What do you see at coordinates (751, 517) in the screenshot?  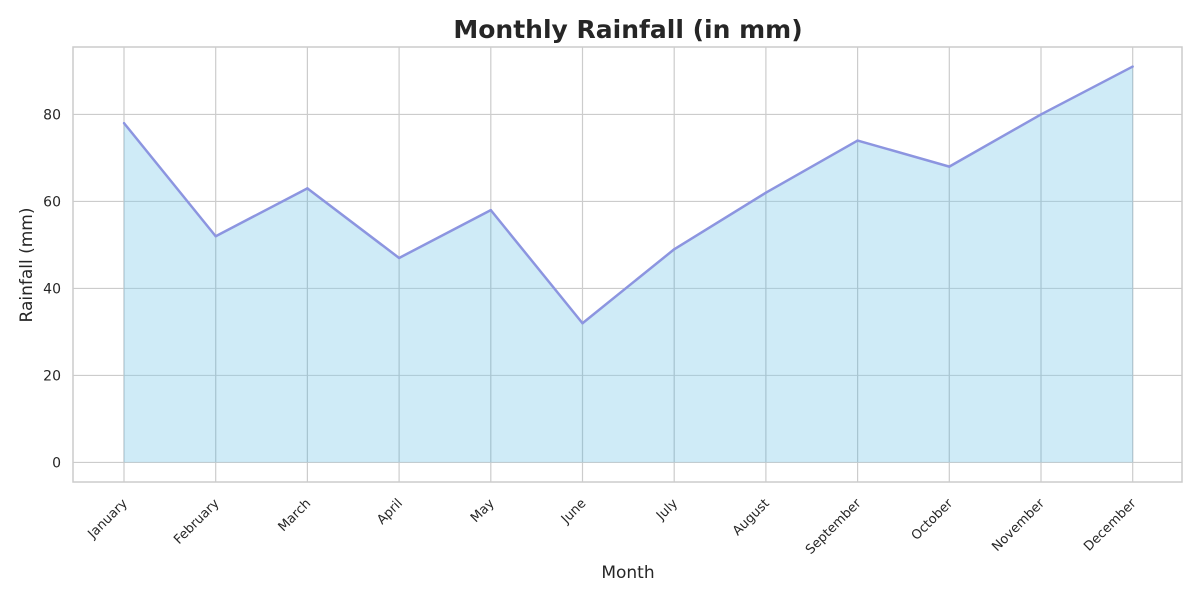 I see `x-tick-label: August` at bounding box center [751, 517].